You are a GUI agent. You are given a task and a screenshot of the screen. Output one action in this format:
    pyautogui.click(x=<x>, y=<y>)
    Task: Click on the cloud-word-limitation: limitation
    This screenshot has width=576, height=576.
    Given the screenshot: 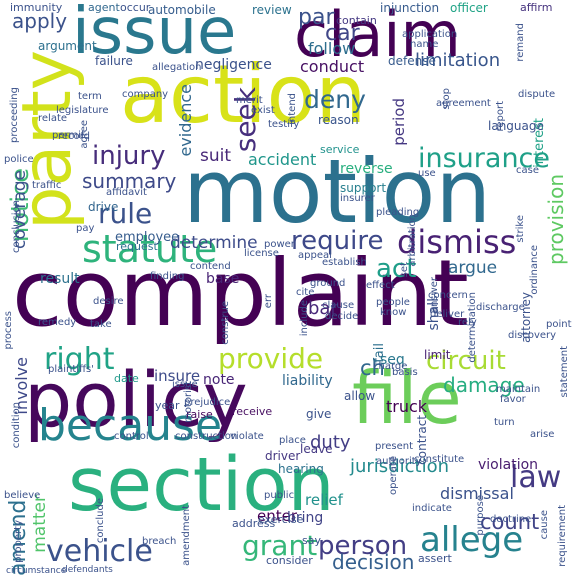 What is the action you would take?
    pyautogui.click(x=458, y=60)
    